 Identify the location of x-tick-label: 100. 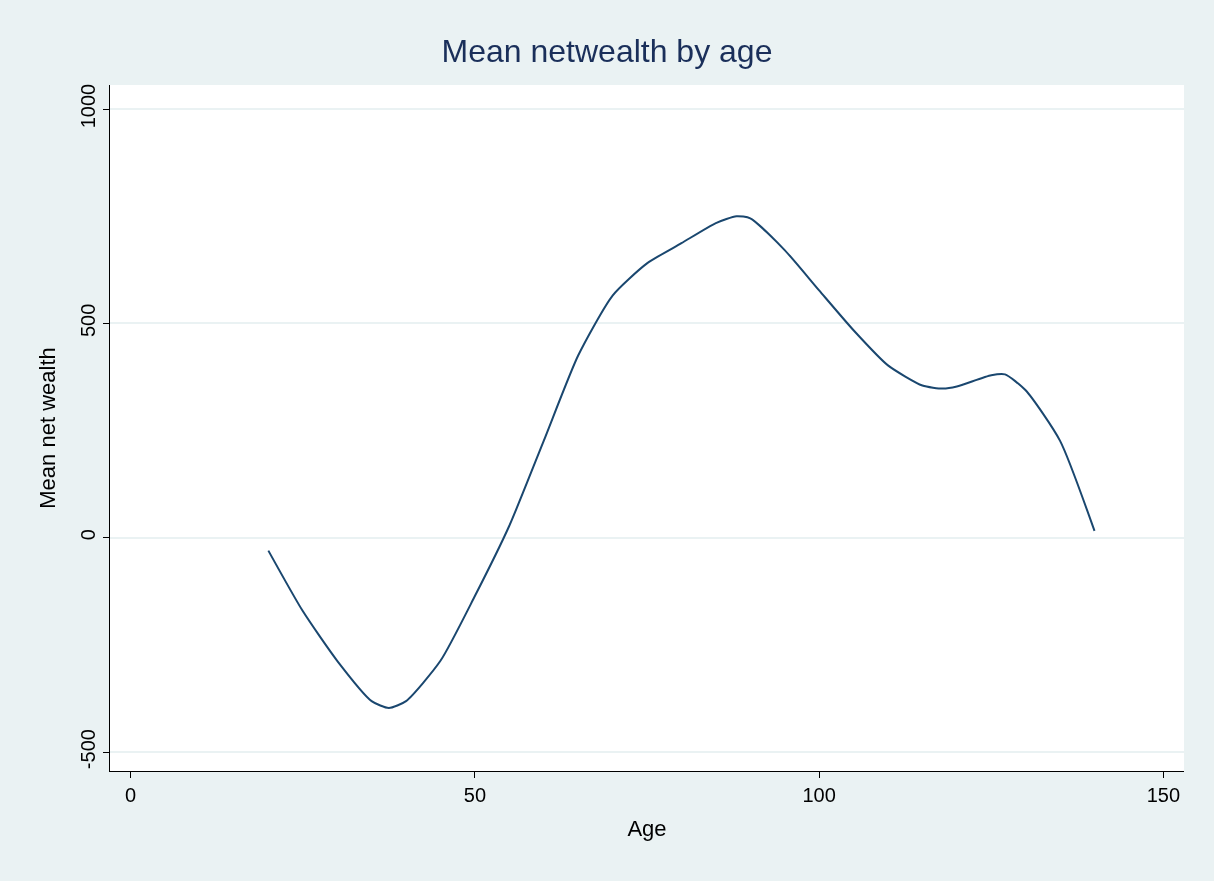
(819, 795).